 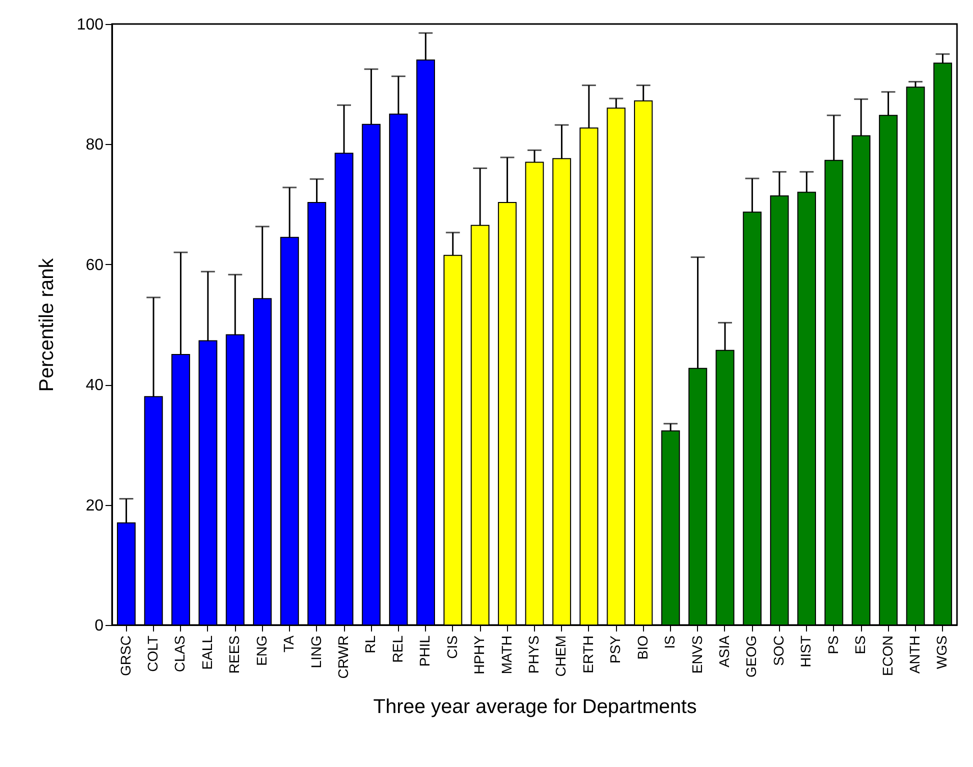 I want to click on x-tick-label: RL, so click(x=370, y=644).